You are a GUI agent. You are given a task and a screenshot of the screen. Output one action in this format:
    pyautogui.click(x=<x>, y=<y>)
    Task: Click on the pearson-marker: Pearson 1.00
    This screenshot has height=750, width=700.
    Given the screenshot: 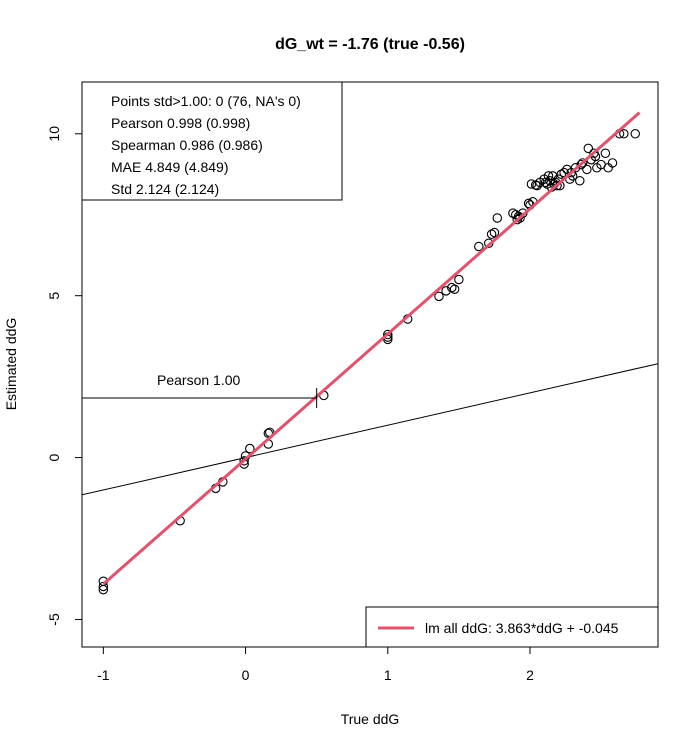 What is the action you would take?
    pyautogui.click(x=200, y=390)
    